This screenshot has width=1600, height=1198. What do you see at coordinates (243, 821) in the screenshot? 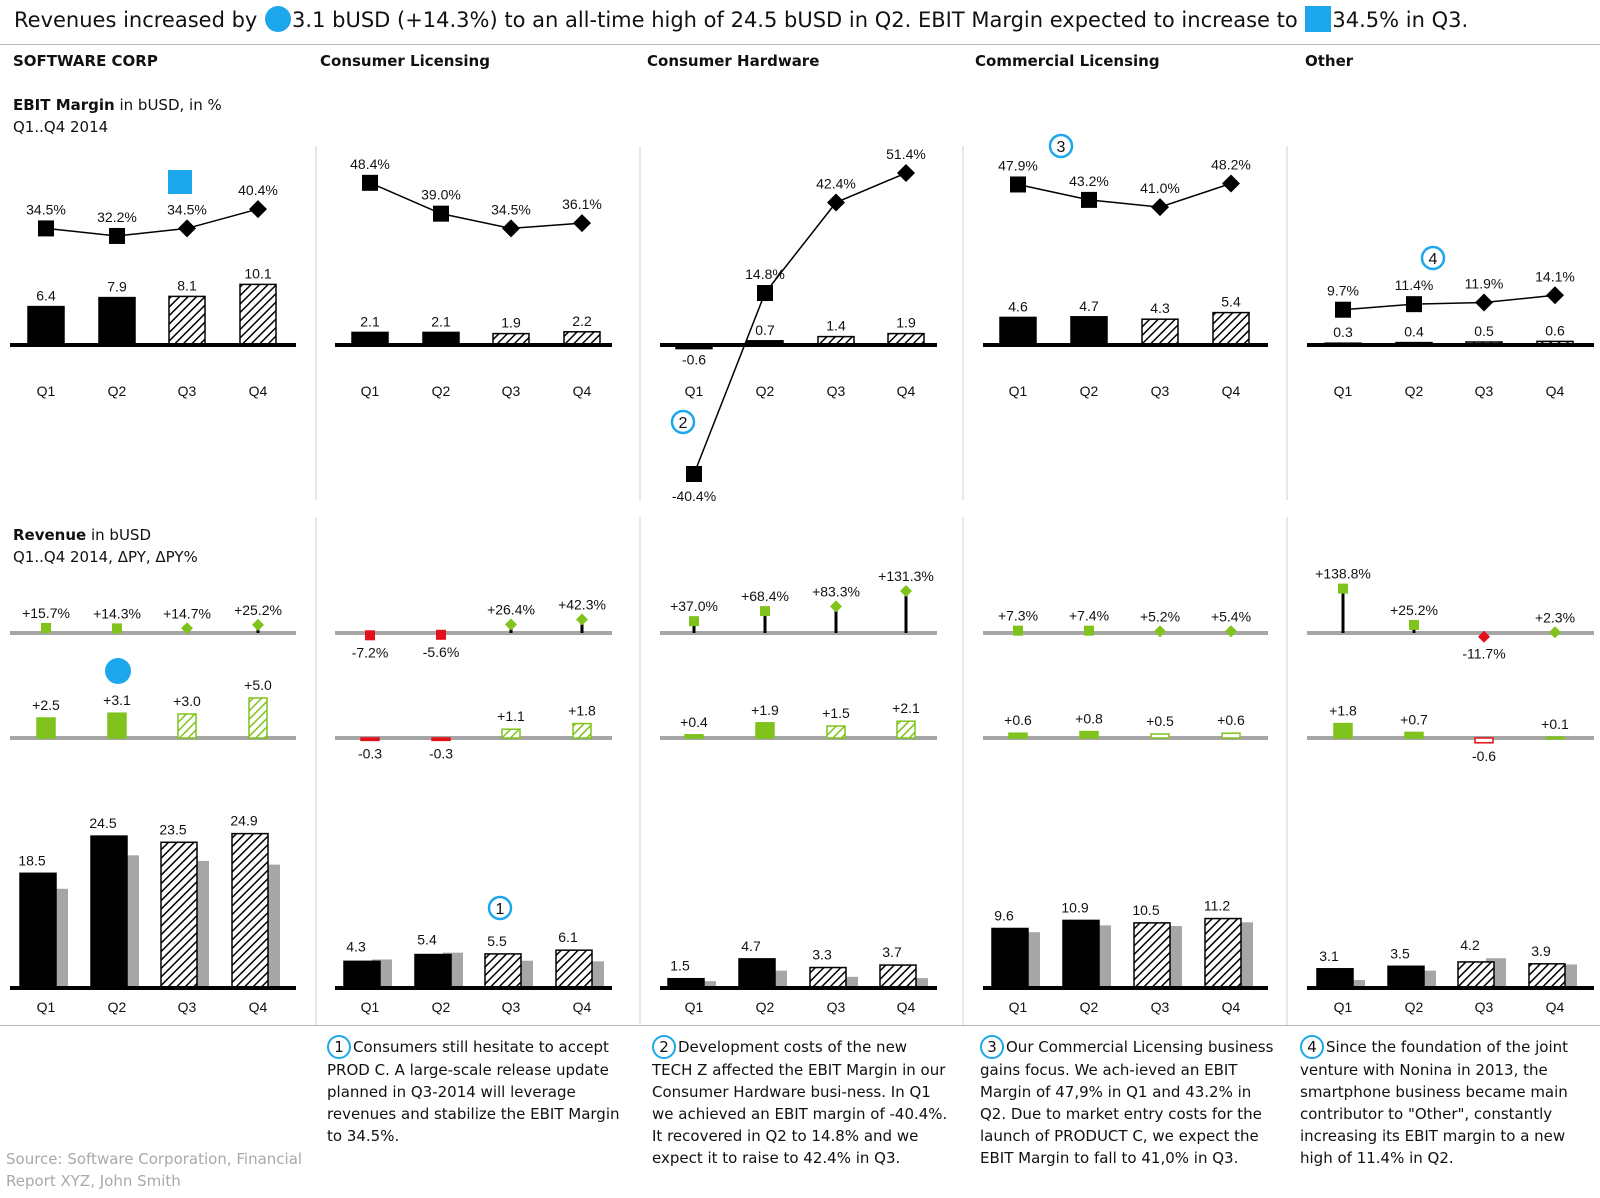
I see `panel-0-revenue-label-3: 24.9` at bounding box center [243, 821].